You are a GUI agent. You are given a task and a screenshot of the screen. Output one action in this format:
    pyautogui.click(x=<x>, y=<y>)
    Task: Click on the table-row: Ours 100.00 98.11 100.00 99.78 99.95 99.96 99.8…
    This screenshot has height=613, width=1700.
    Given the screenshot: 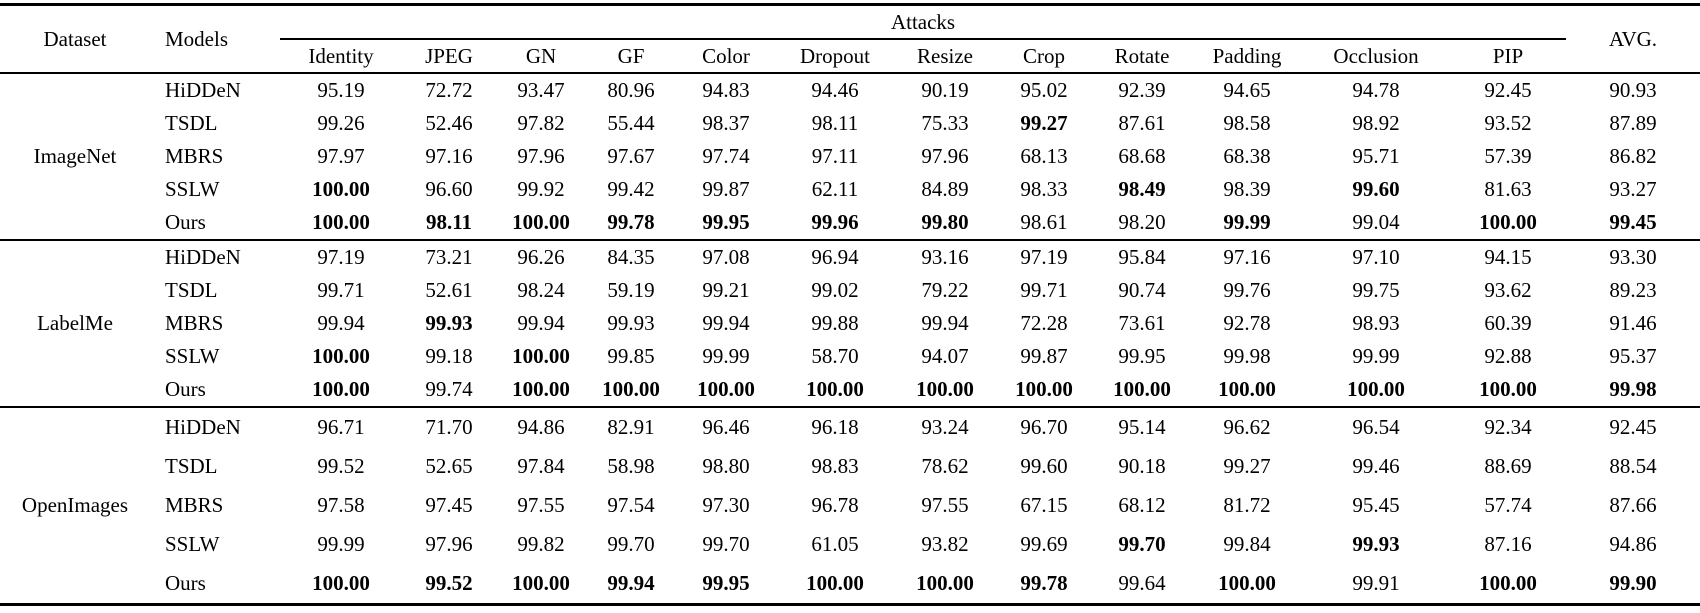 What is the action you would take?
    pyautogui.click(x=850, y=223)
    